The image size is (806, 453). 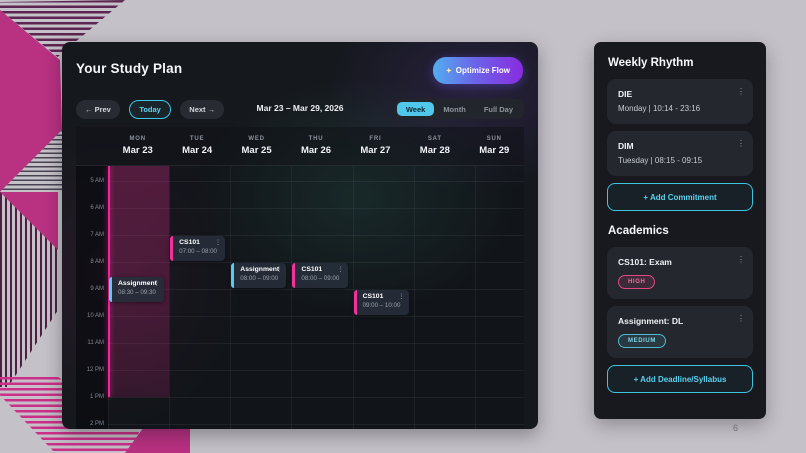 I want to click on decor-magenta-wedge, so click(x=29, y=221).